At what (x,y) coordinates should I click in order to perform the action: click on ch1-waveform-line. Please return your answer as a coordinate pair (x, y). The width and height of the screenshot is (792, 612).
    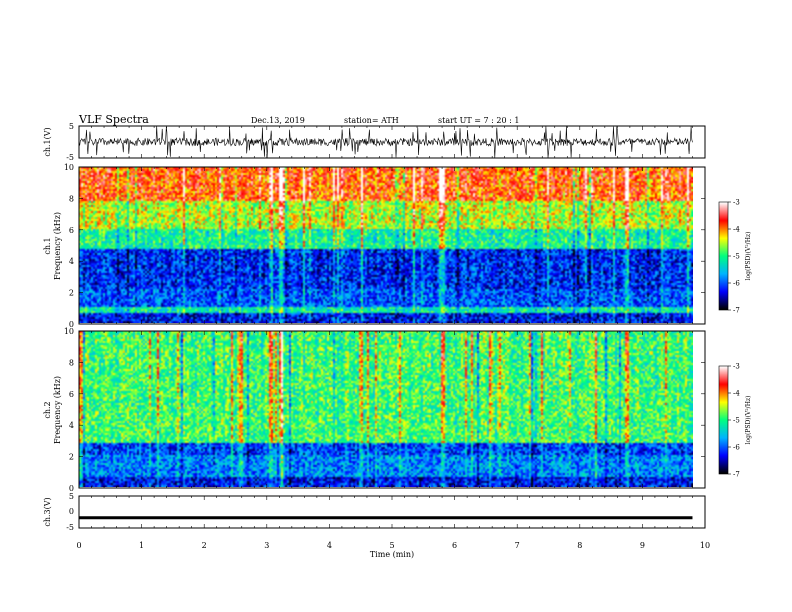
    Looking at the image, I should click on (385, 142).